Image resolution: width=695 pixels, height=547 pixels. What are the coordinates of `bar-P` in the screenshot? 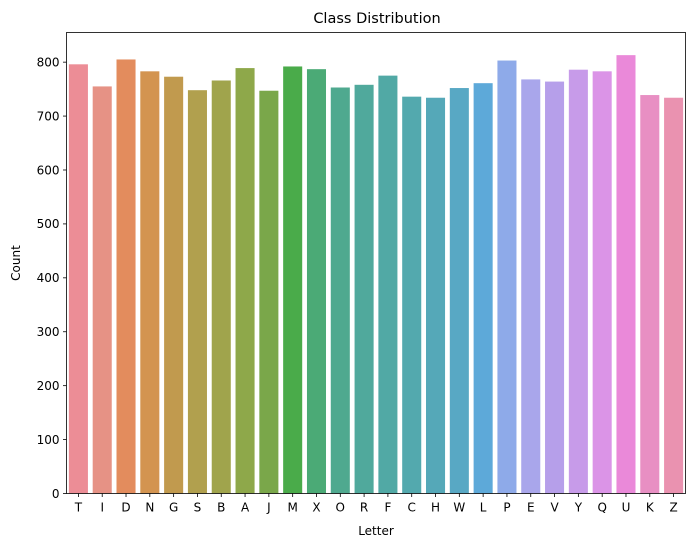 It's located at (507, 277).